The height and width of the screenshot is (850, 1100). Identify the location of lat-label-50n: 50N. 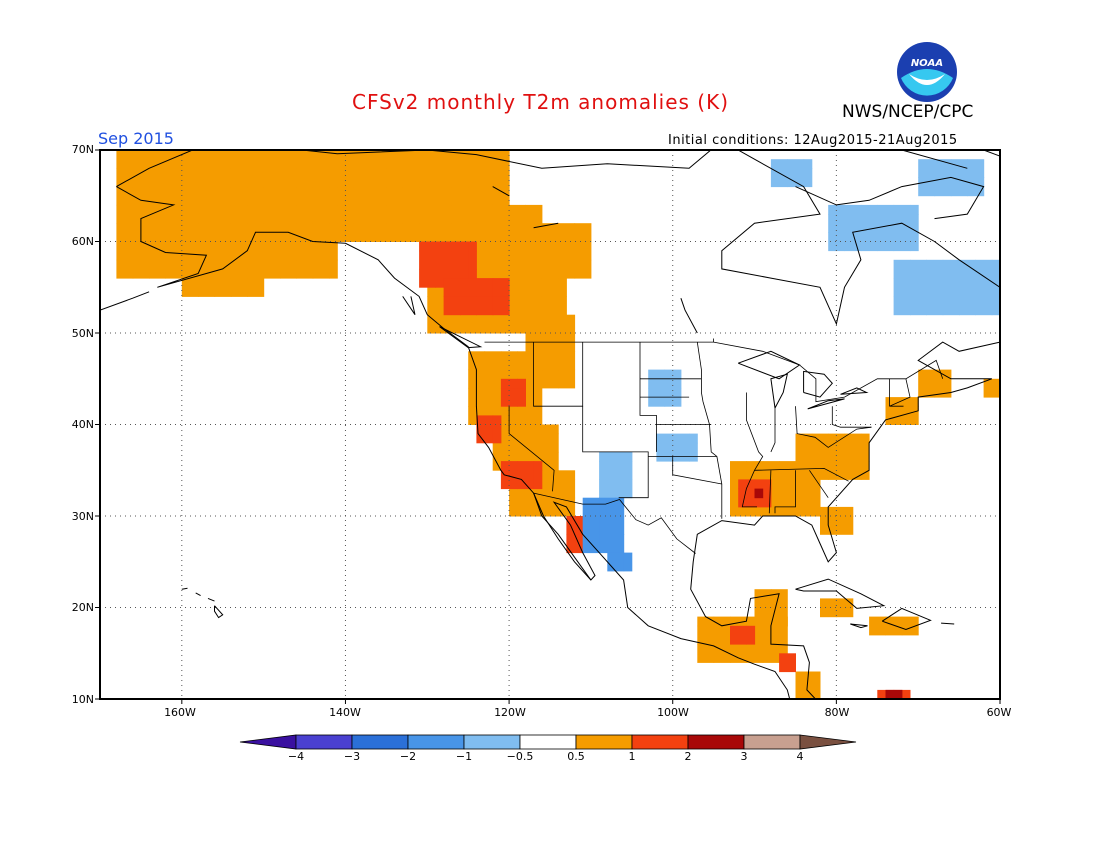
(82, 333).